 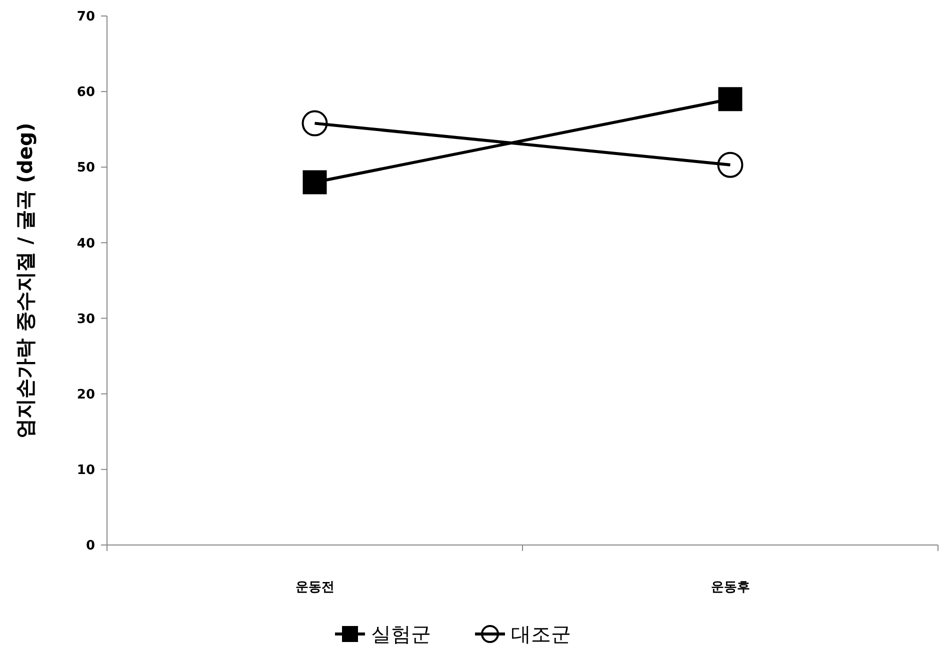 I want to click on y-tick-label: 30, so click(x=85, y=319).